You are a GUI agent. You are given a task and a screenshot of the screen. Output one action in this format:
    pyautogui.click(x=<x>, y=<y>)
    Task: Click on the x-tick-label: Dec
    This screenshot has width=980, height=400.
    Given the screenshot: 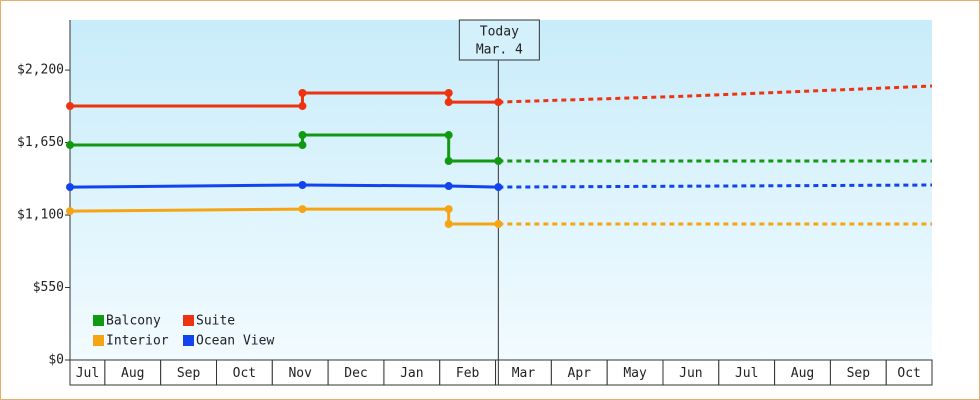 What is the action you would take?
    pyautogui.click(x=355, y=373)
    